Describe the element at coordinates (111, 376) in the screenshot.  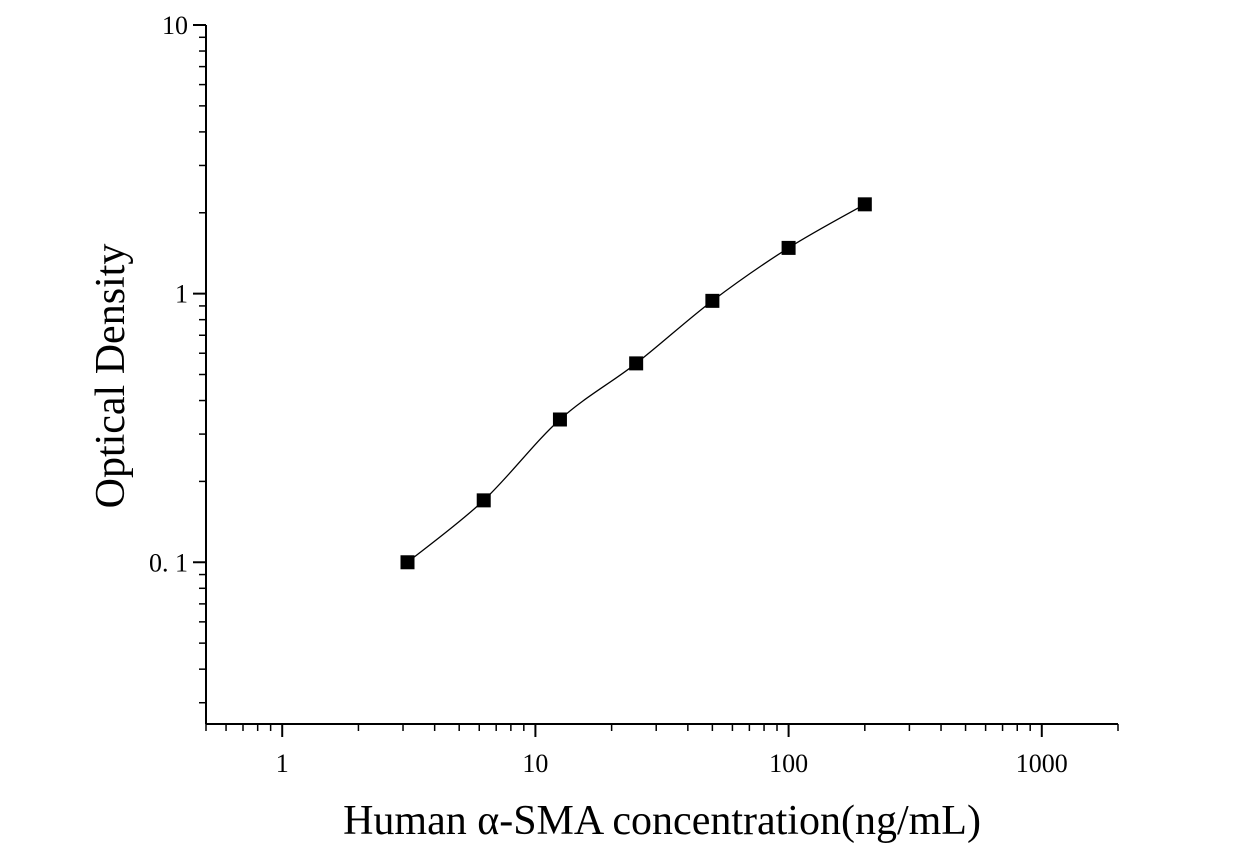
I see `y-axis-label: Optical Density` at that location.